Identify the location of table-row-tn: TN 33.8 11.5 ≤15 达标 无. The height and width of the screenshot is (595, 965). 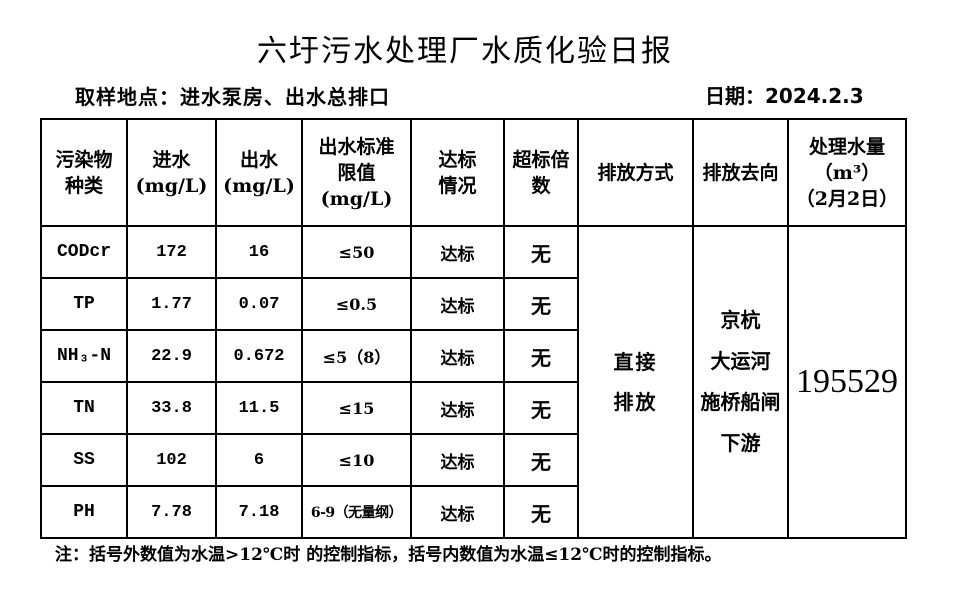
(473, 408).